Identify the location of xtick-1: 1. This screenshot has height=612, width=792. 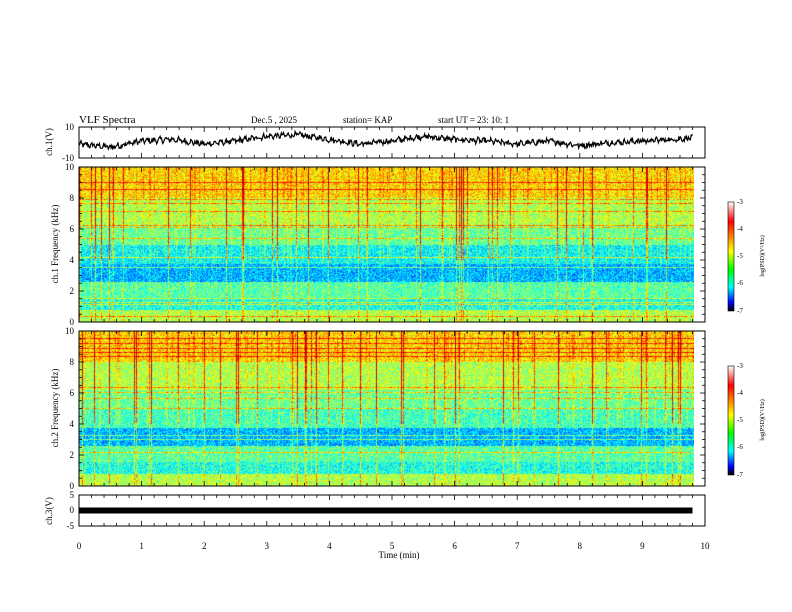
(141, 546).